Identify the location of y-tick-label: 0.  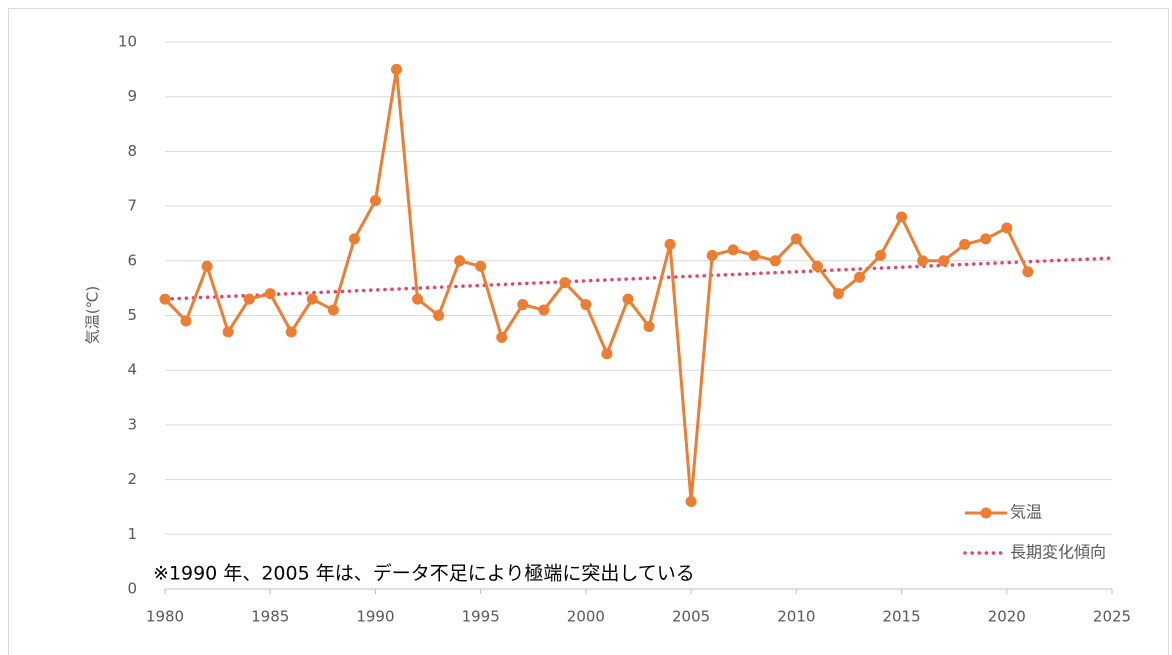
(132, 589).